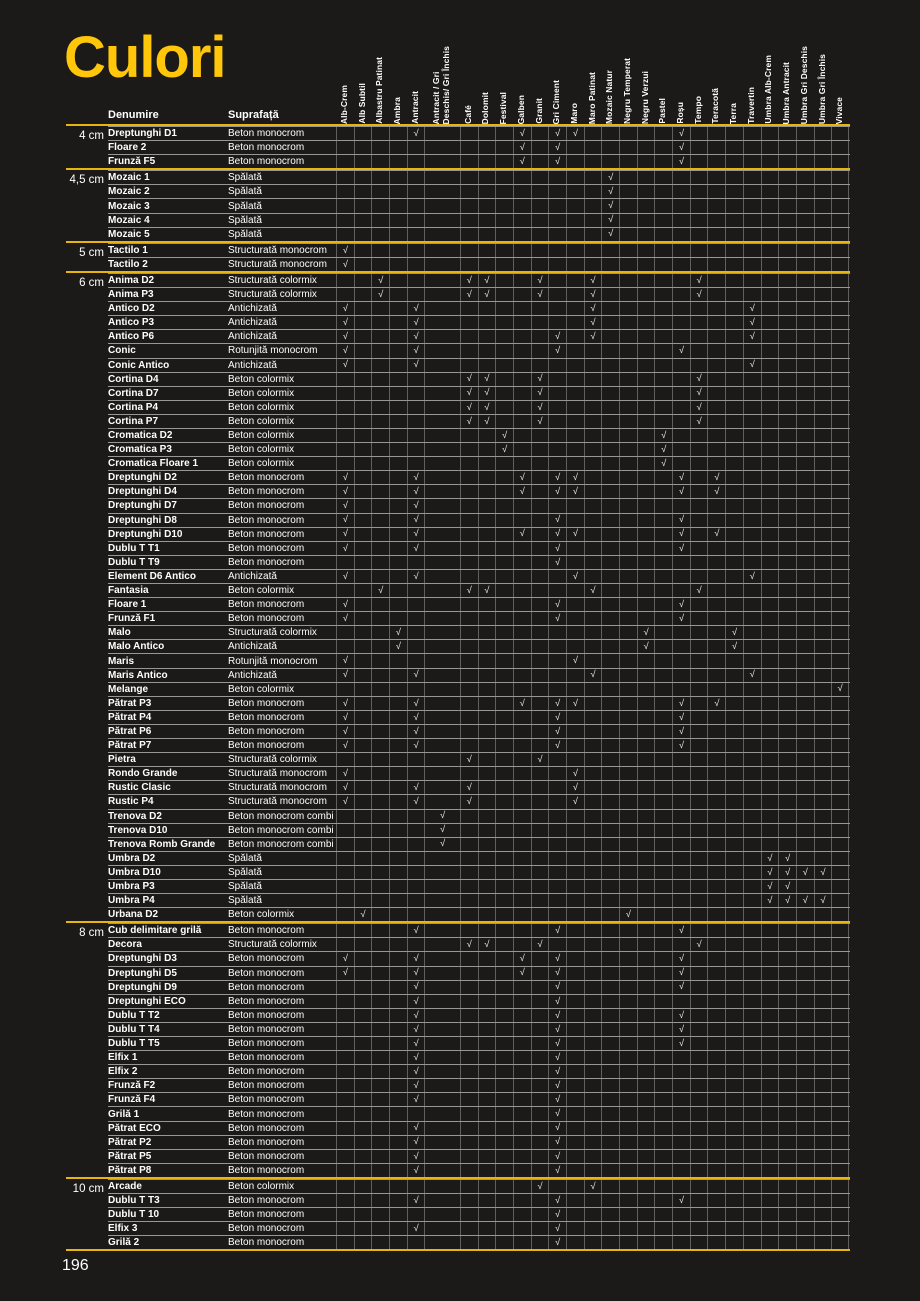 This screenshot has width=920, height=1301. I want to click on product-row: Umbra D10 Spălată √ √ √ √, so click(458, 871).